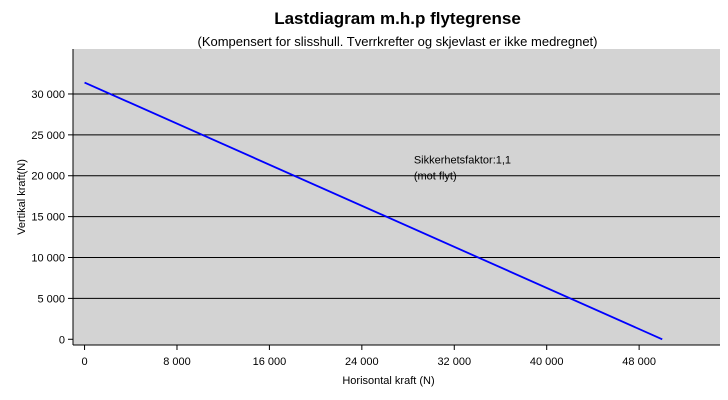 The image size is (728, 400). Describe the element at coordinates (639, 362) in the screenshot. I see `x-tick-label: 48 000` at that location.